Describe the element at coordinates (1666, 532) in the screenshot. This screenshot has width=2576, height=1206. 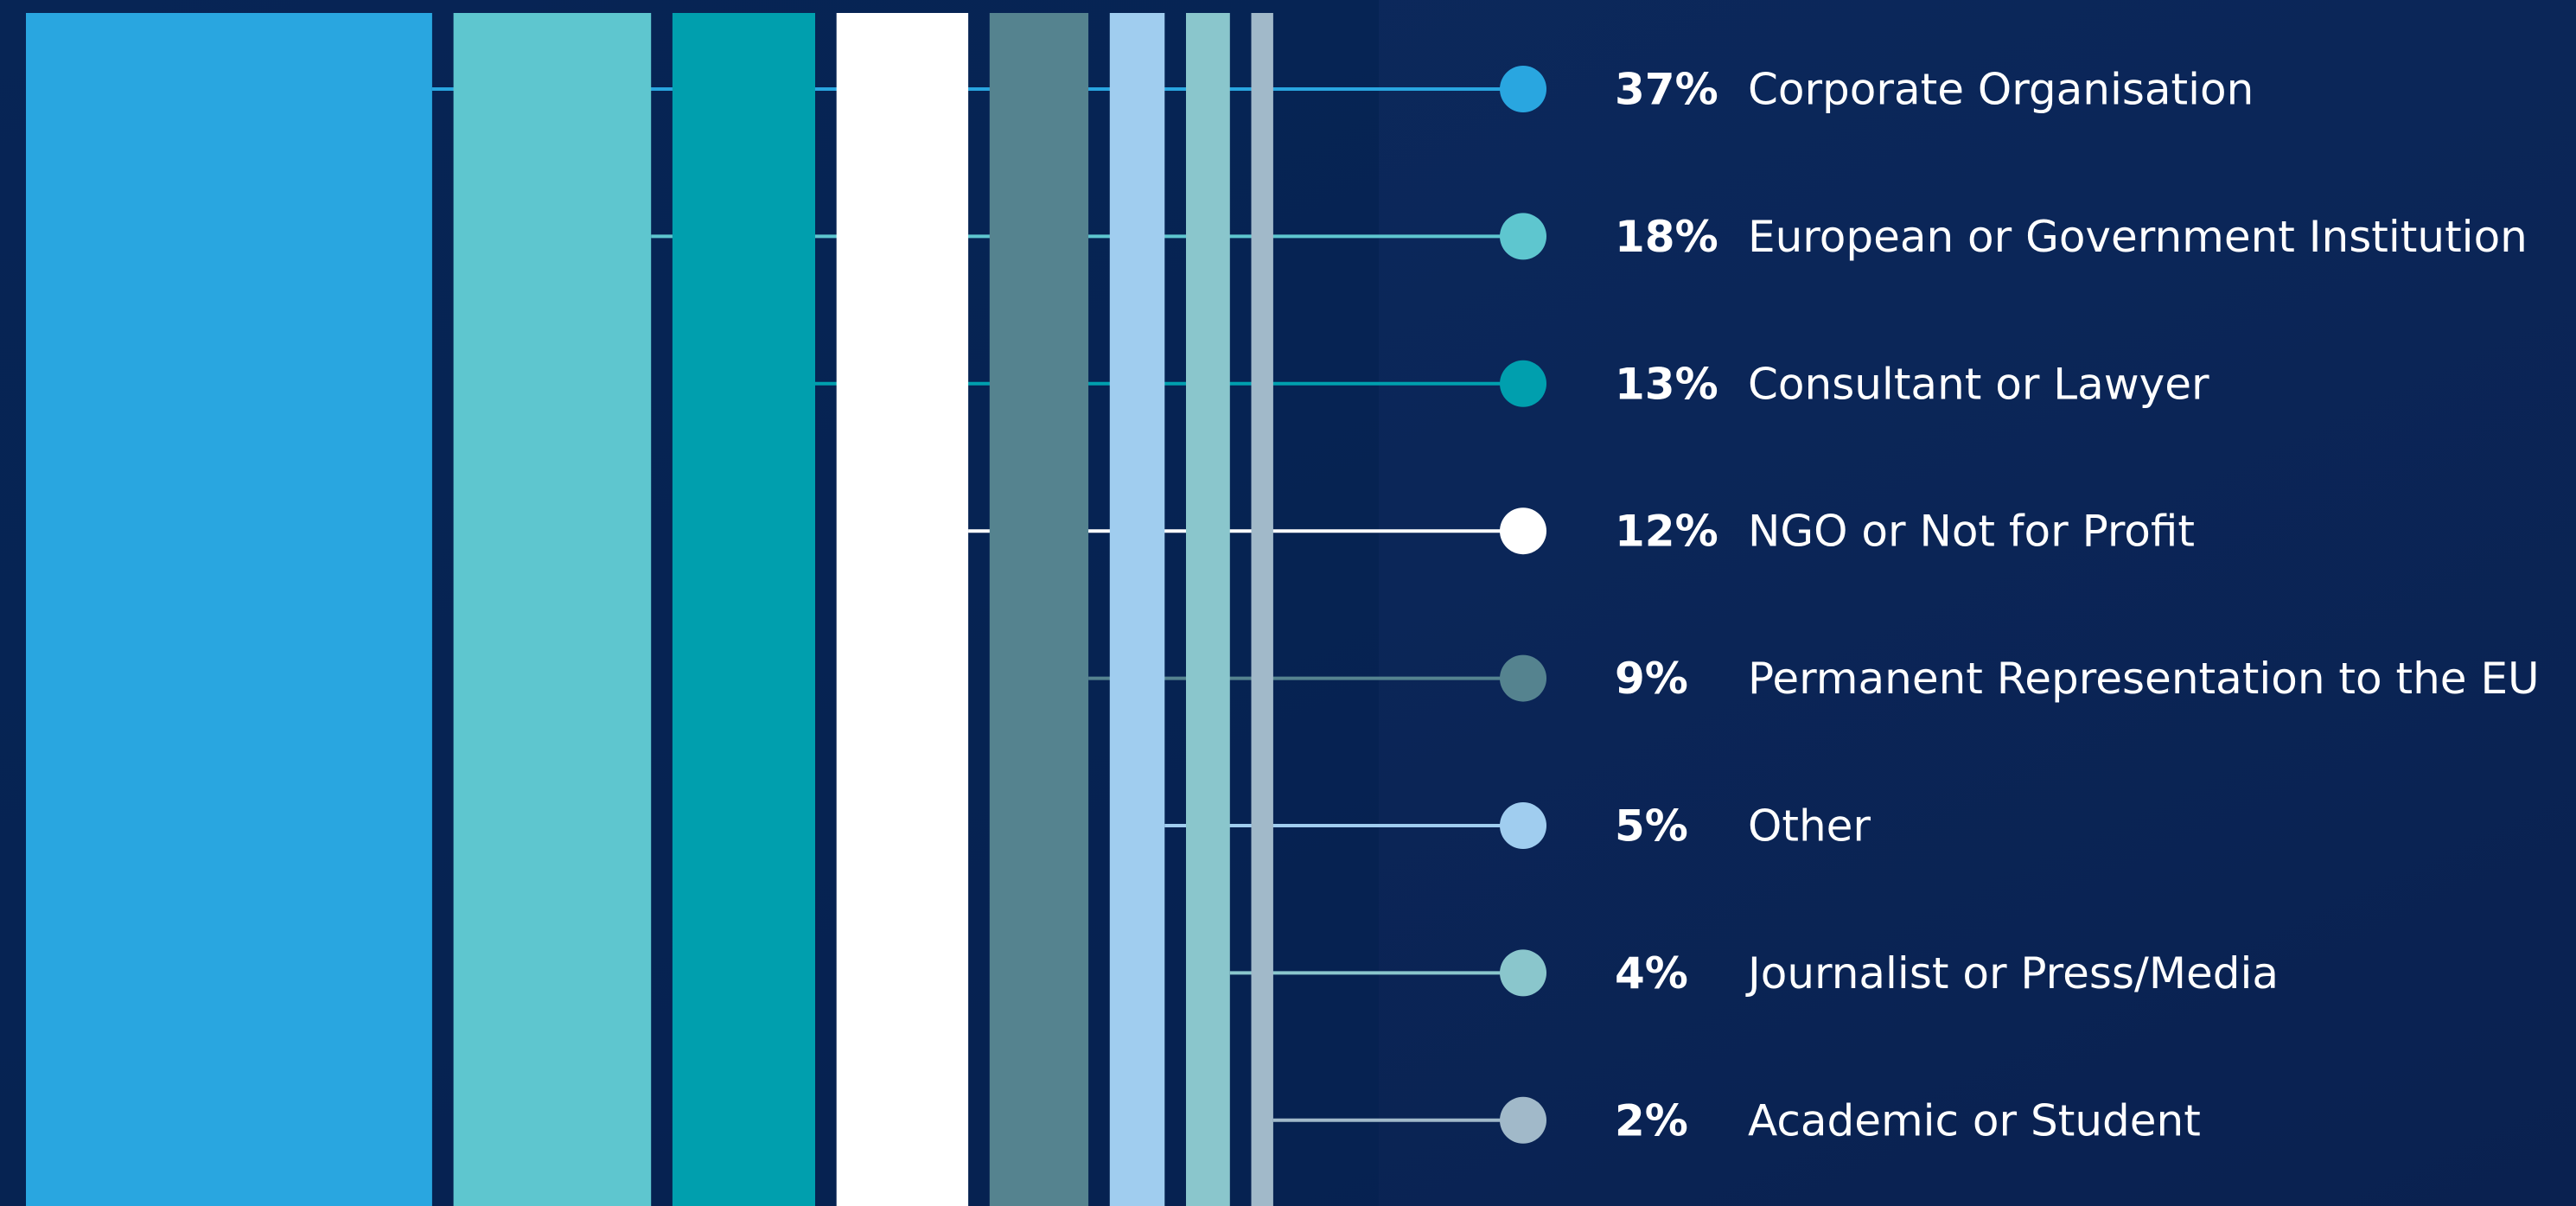
I see `value-label: 12%` at that location.